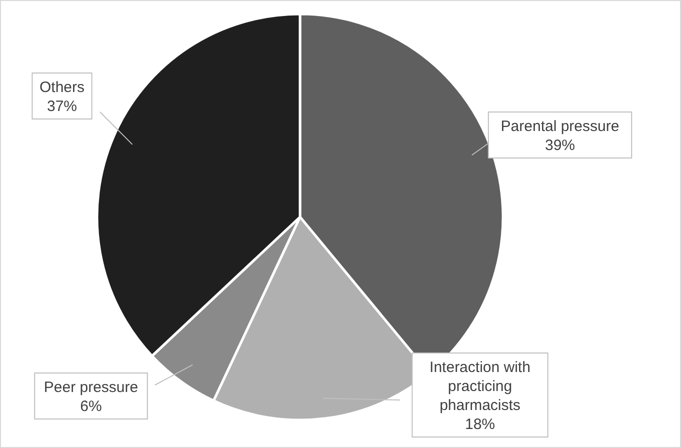 This screenshot has height=448, width=681. What do you see at coordinates (62, 106) in the screenshot?
I see `data-label: 37%` at bounding box center [62, 106].